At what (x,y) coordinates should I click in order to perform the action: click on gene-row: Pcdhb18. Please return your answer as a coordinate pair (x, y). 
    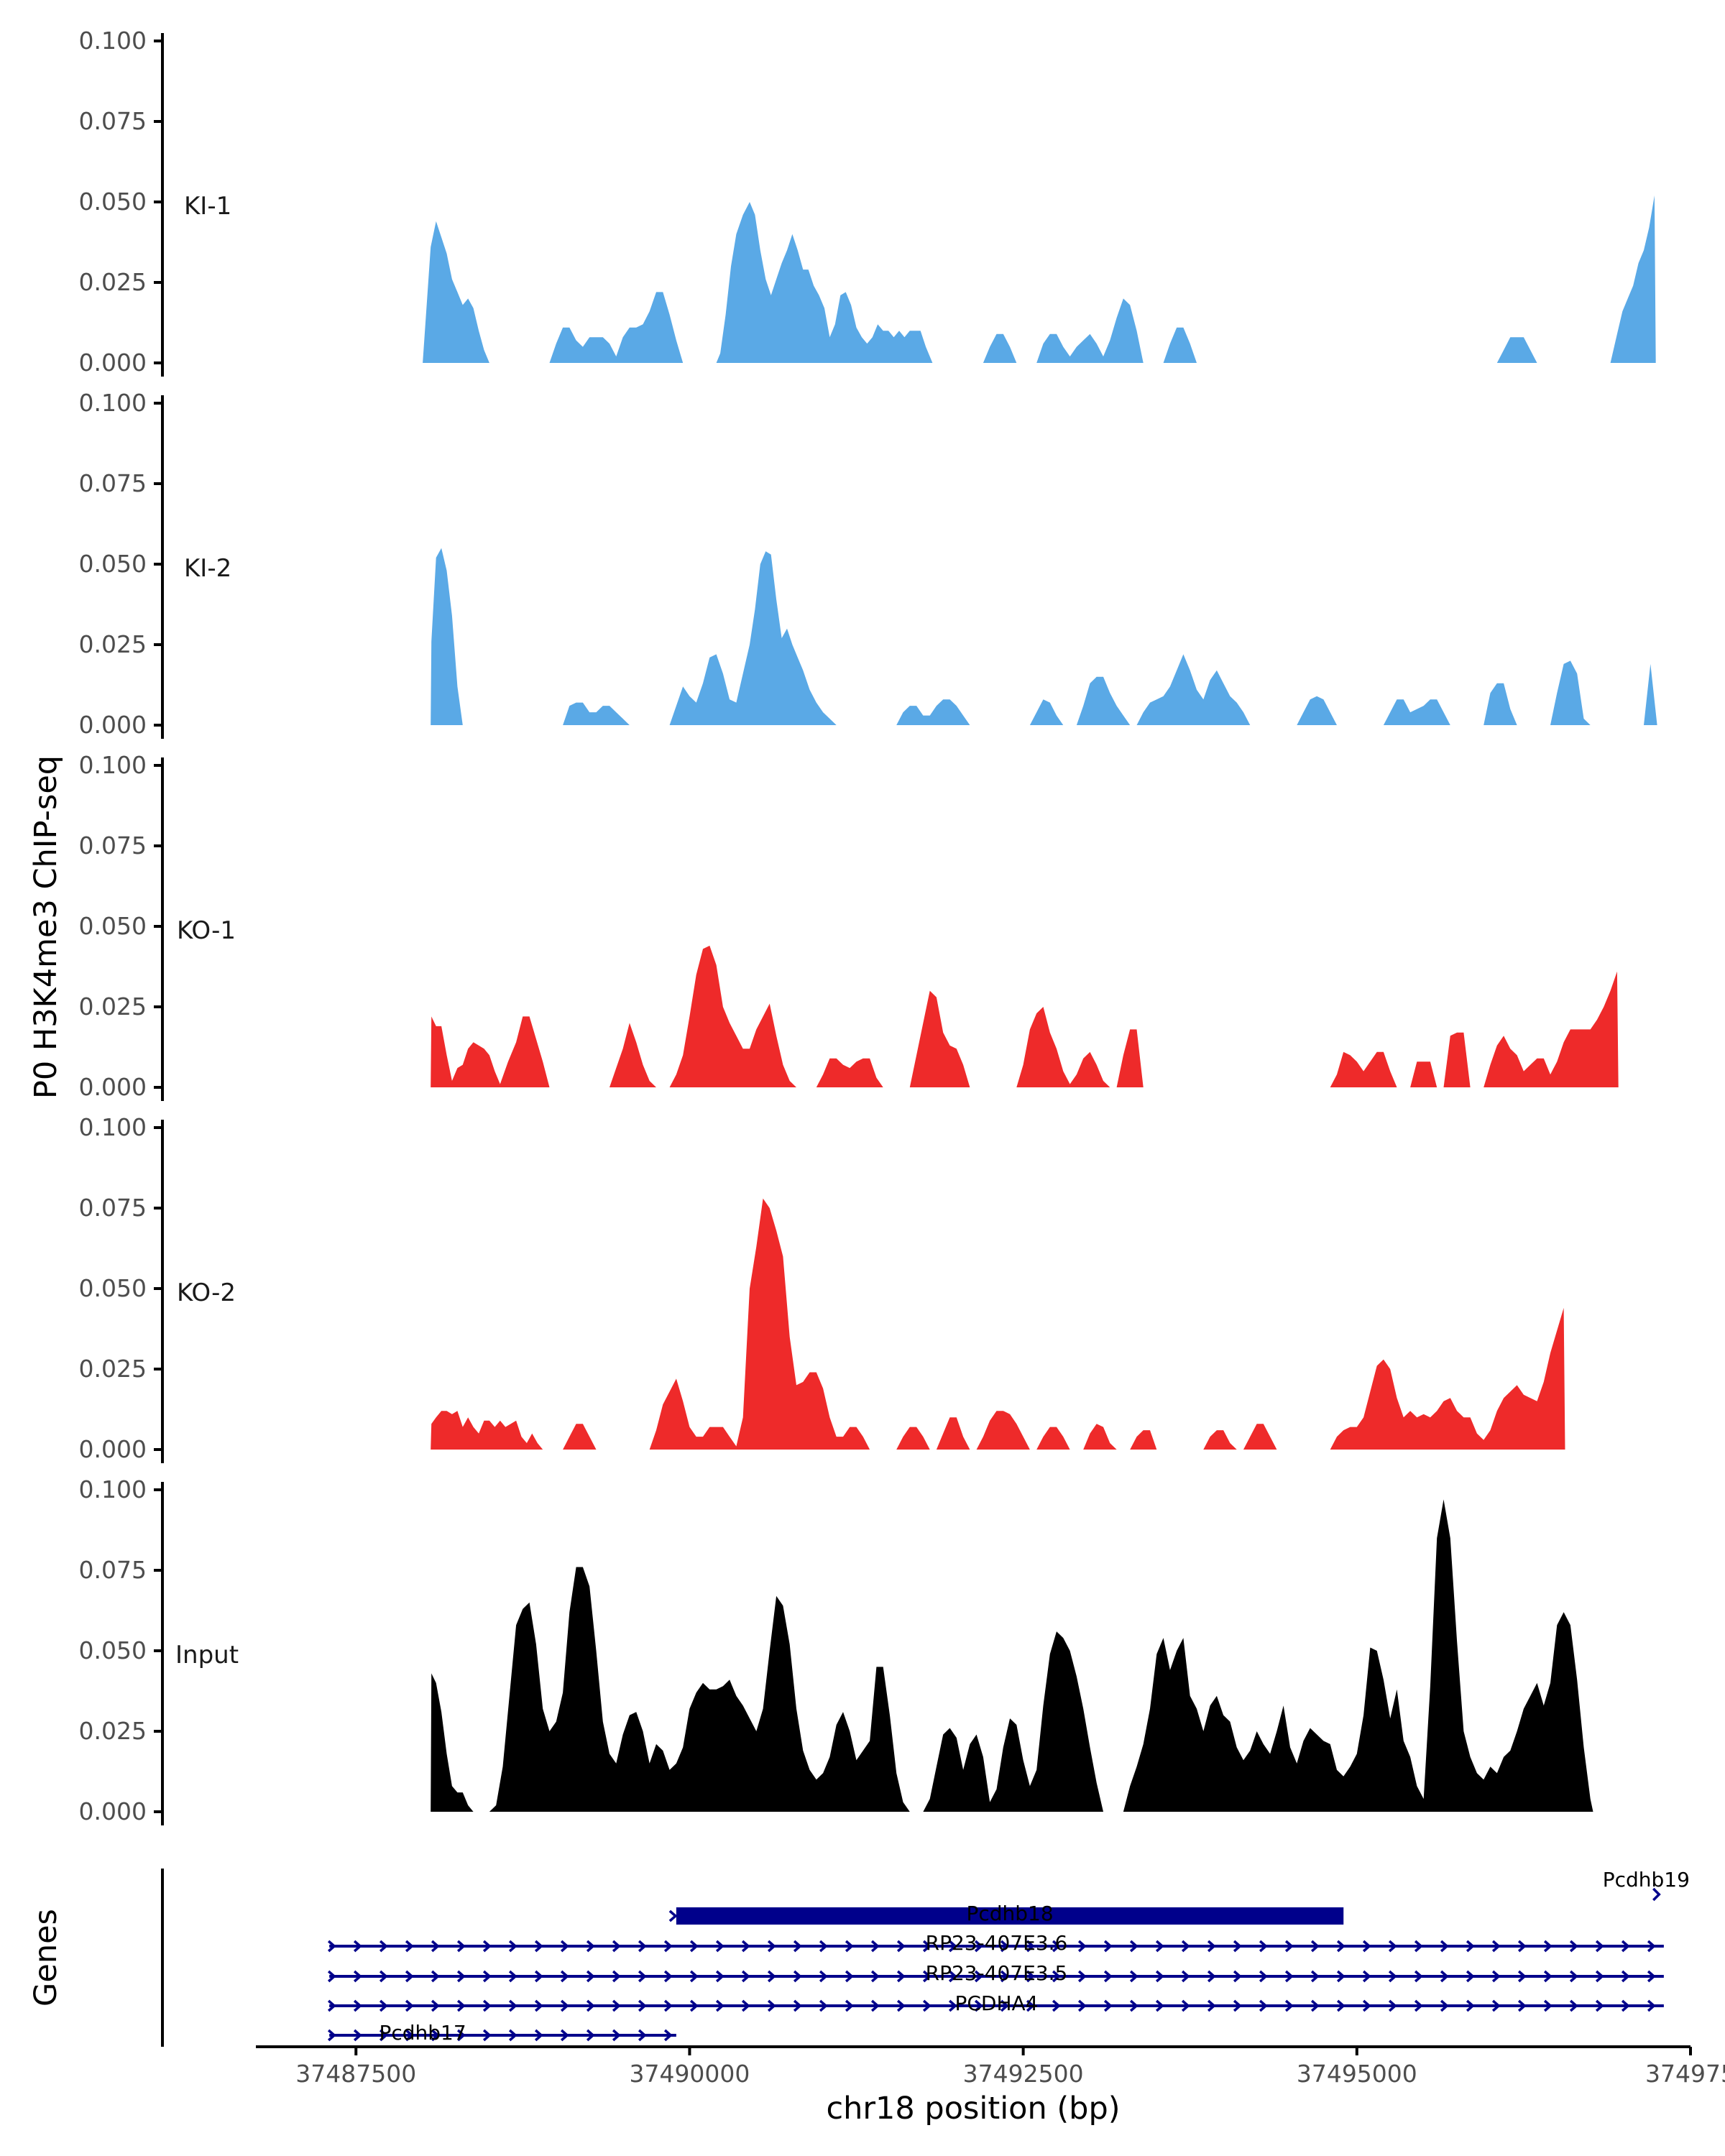
    Looking at the image, I should click on (1006, 1913).